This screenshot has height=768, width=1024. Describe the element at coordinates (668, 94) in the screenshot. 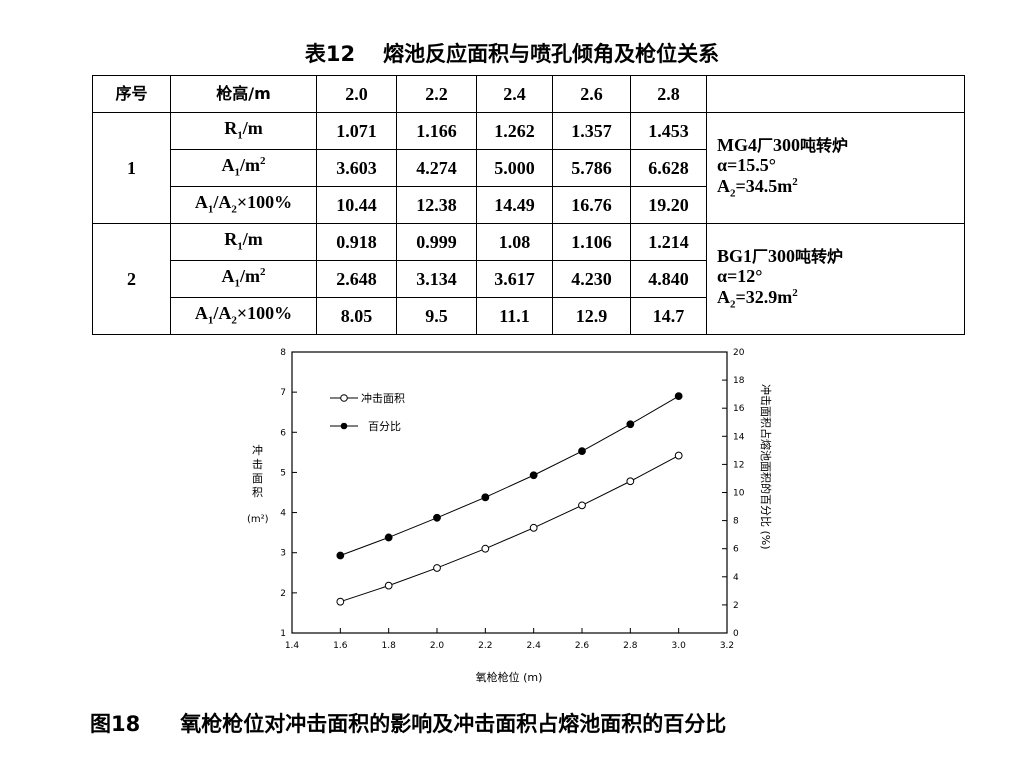

I see `header-cell: 2.8` at that location.